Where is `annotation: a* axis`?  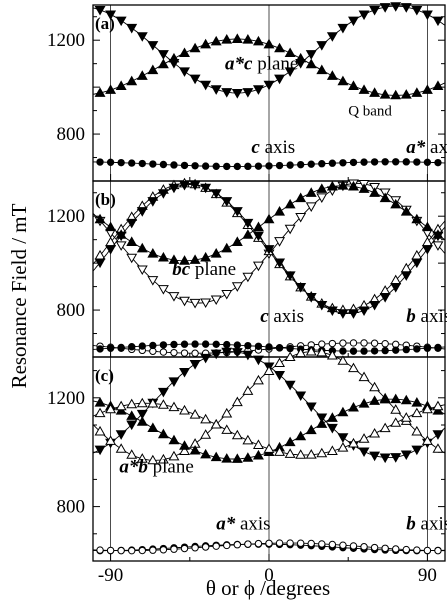
annotation: a* axis is located at coordinates (243, 524).